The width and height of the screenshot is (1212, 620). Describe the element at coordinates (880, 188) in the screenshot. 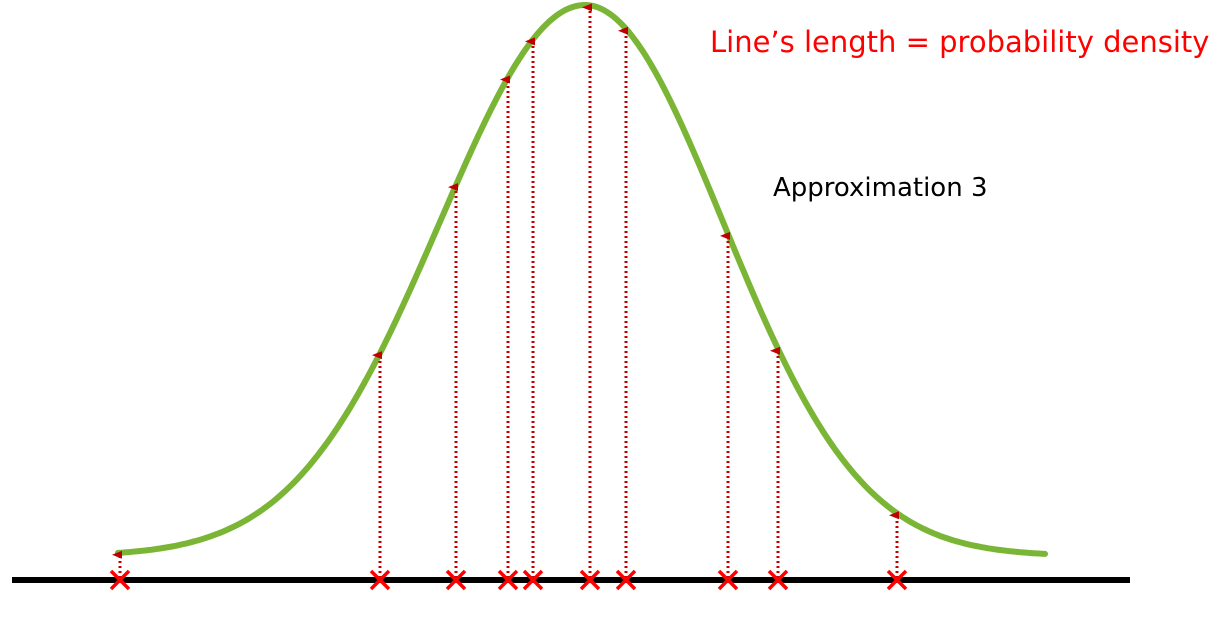

I see `curve-label: Approximation 3` at that location.